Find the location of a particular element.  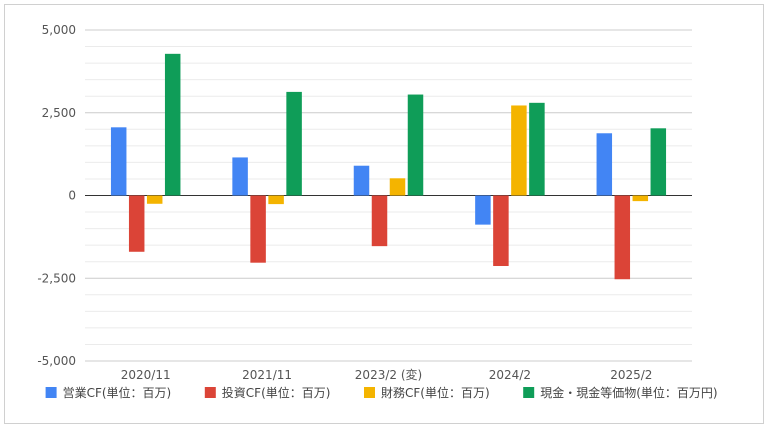

x-tick-label: 2020/11 is located at coordinates (146, 375).